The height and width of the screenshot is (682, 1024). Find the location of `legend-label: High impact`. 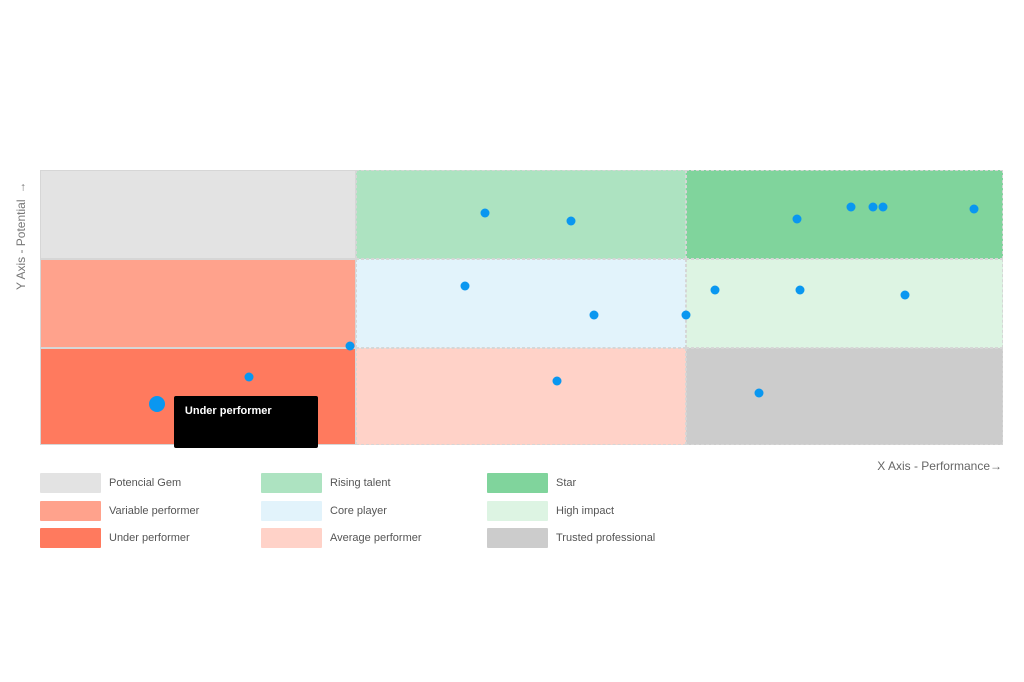

legend-label: High impact is located at coordinates (585, 511).